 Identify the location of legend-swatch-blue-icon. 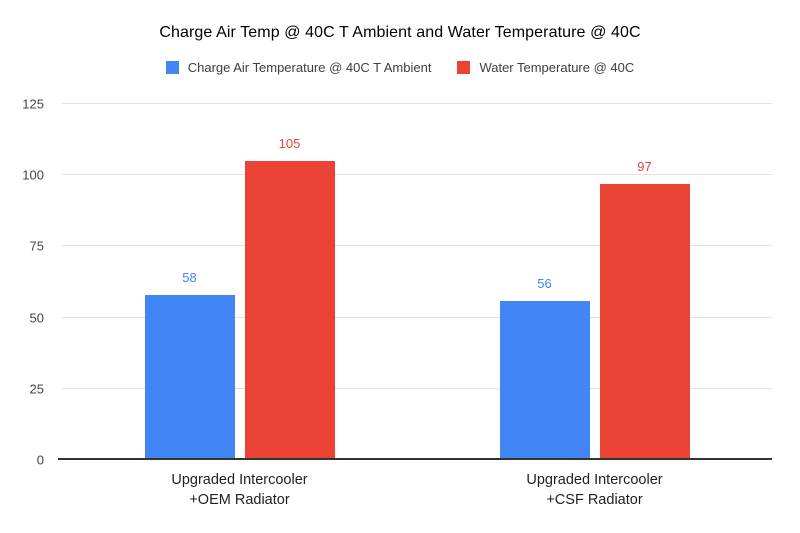
(172, 67).